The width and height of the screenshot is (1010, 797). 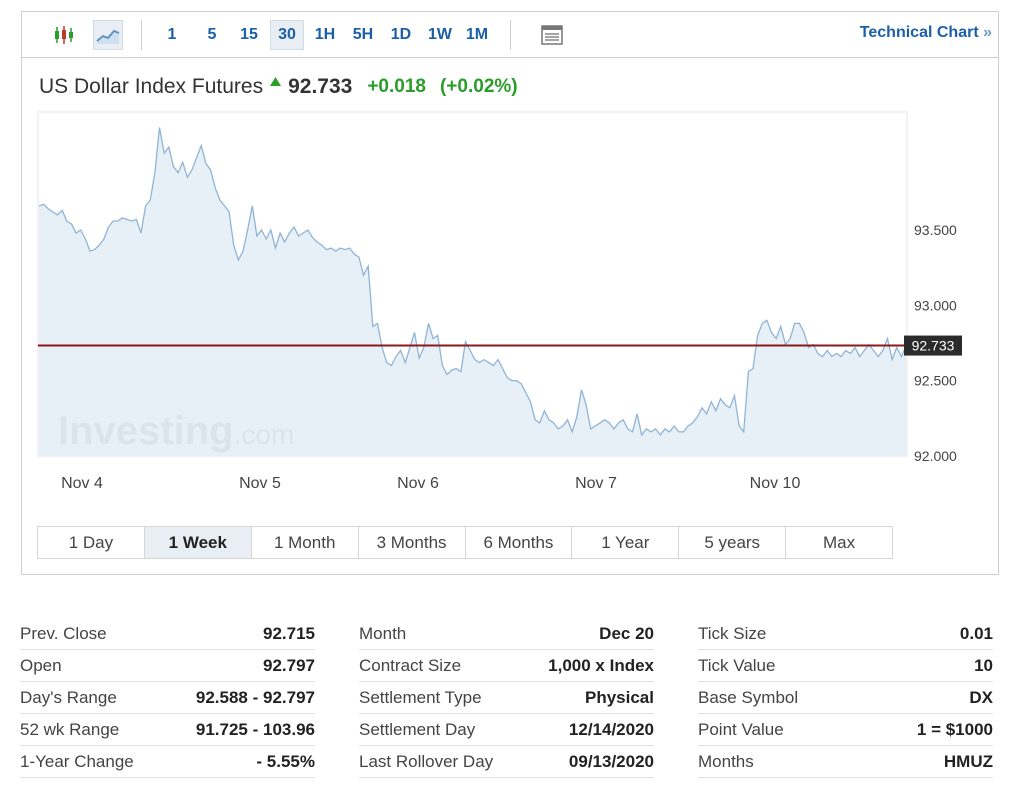 I want to click on stats-label: 1-Year Change, so click(x=77, y=761).